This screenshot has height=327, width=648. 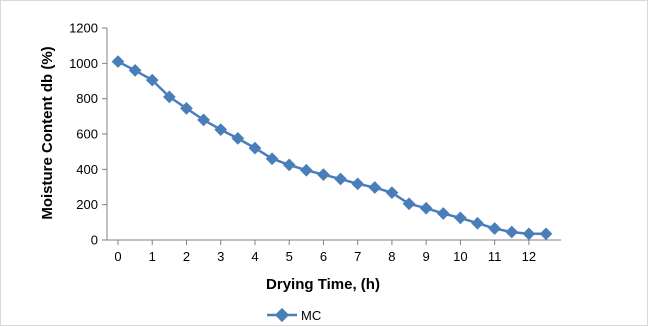 I want to click on x-tick-label: 11, so click(x=495, y=256).